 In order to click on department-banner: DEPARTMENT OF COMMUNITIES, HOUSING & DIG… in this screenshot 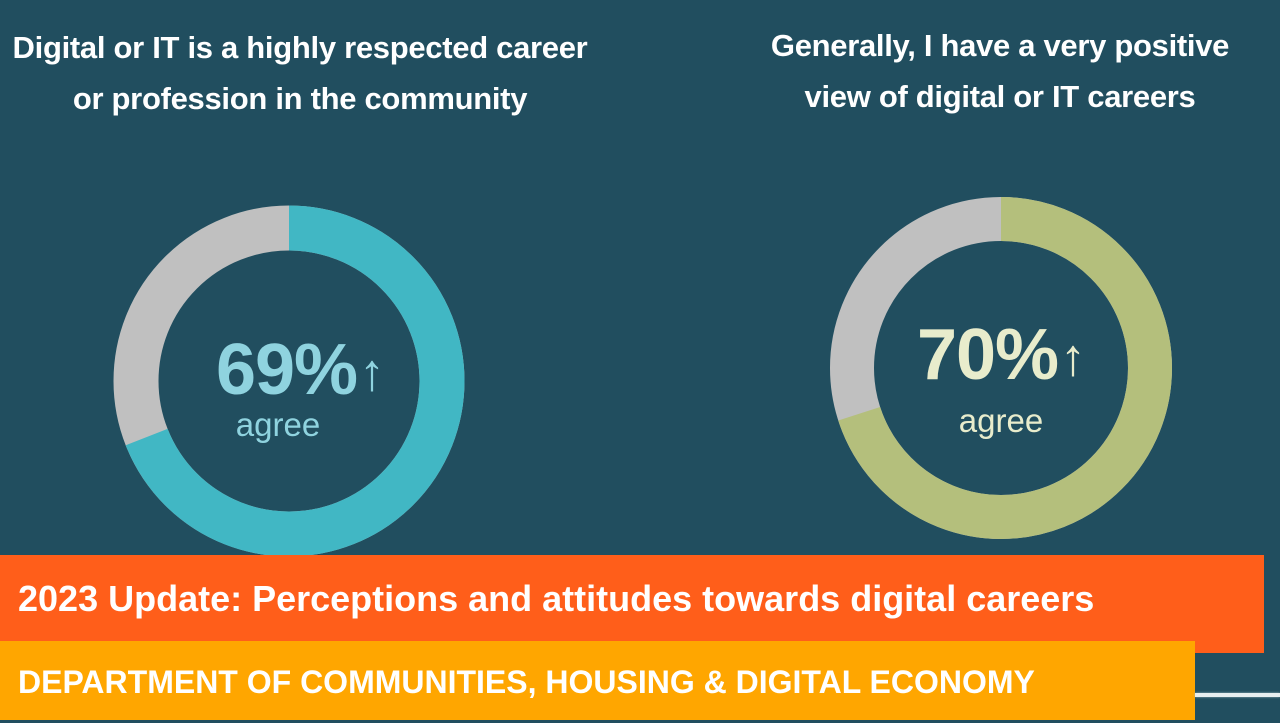, I will do `click(597, 680)`.